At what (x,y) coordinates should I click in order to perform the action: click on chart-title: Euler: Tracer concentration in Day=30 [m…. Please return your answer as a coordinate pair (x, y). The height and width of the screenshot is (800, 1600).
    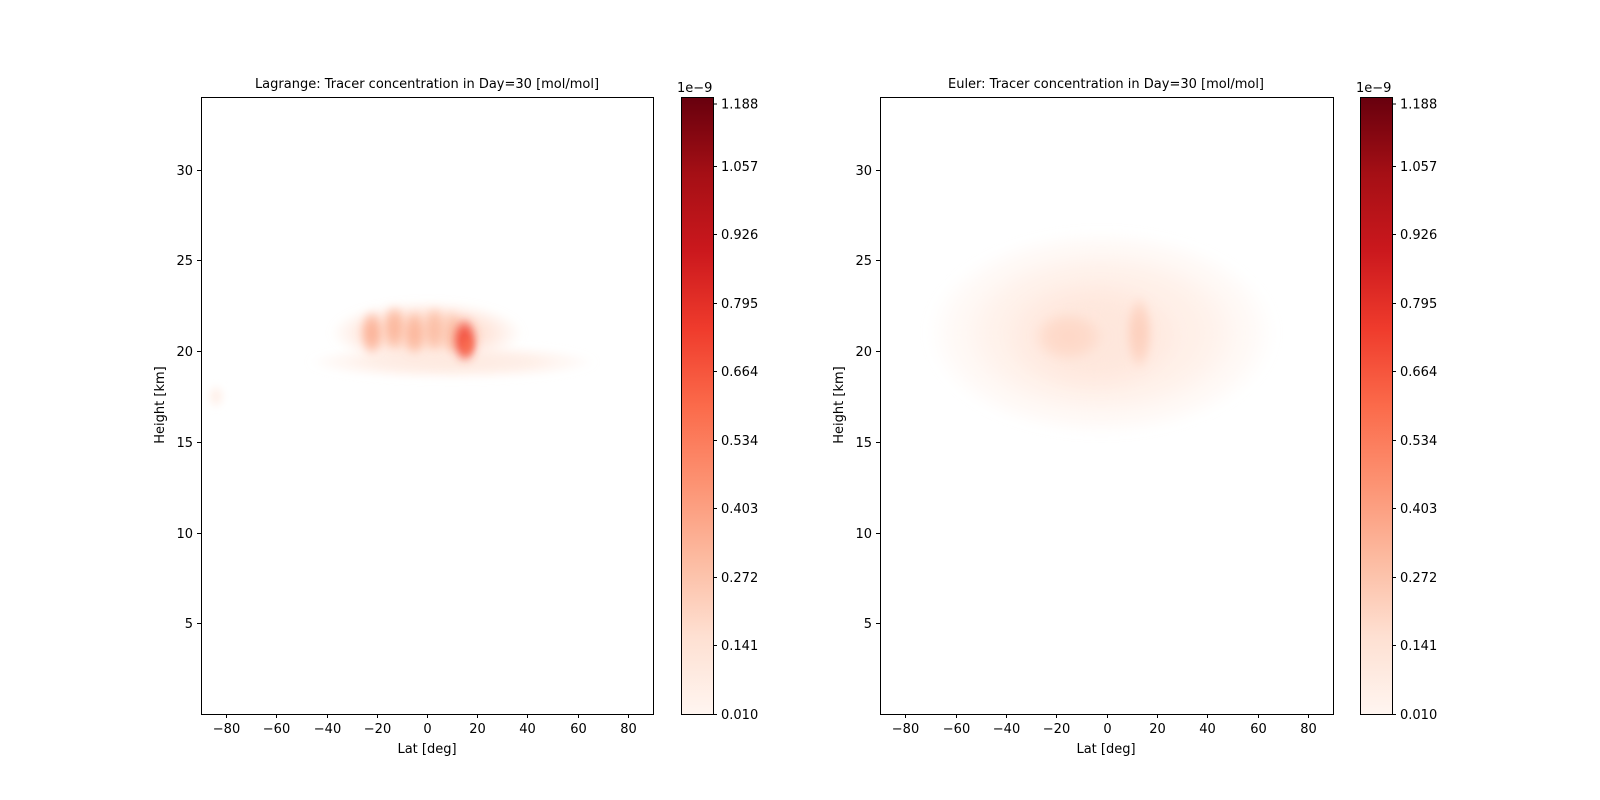
    Looking at the image, I should click on (1106, 84).